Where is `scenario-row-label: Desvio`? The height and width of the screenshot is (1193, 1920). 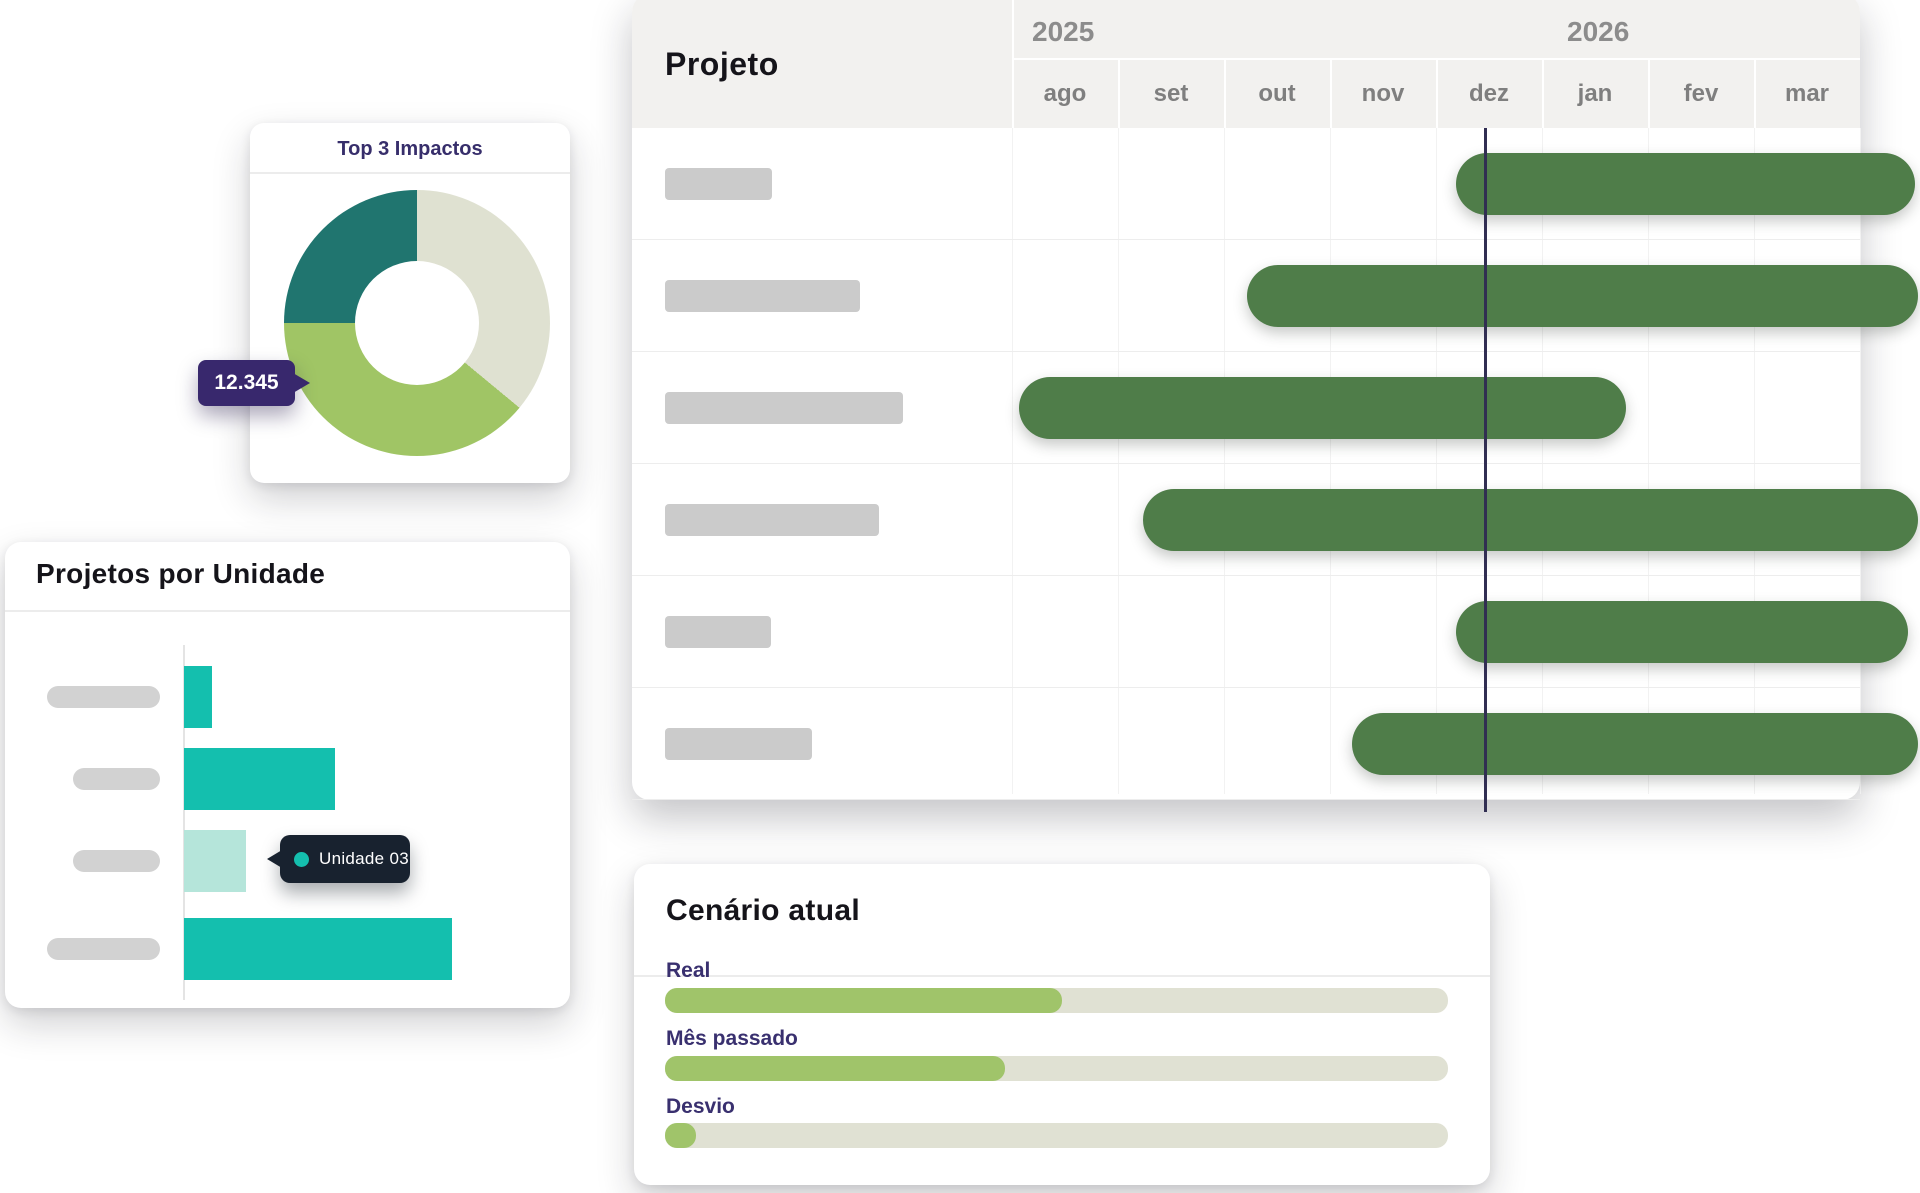
scenario-row-label: Desvio is located at coordinates (700, 1106).